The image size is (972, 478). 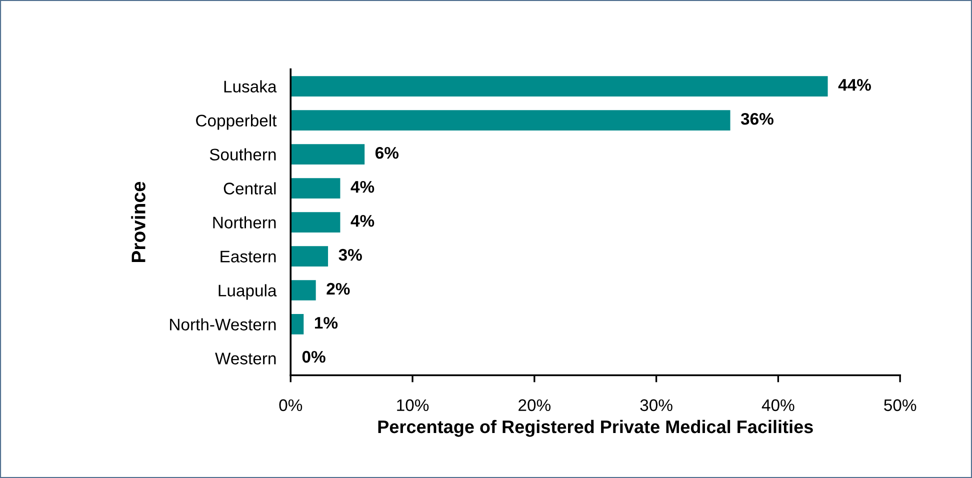 What do you see at coordinates (338, 288) in the screenshot?
I see `data-label: 2%` at bounding box center [338, 288].